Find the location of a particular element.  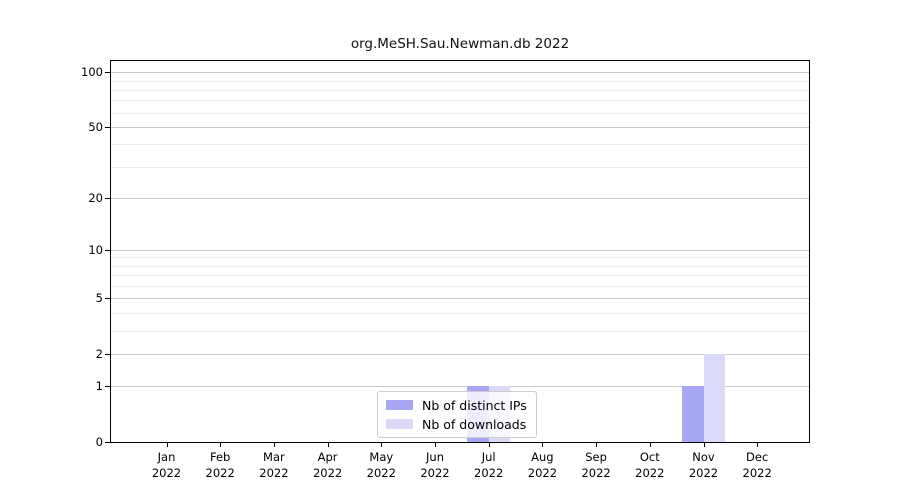

x-tick-label: Jul 2022 is located at coordinates (489, 465).